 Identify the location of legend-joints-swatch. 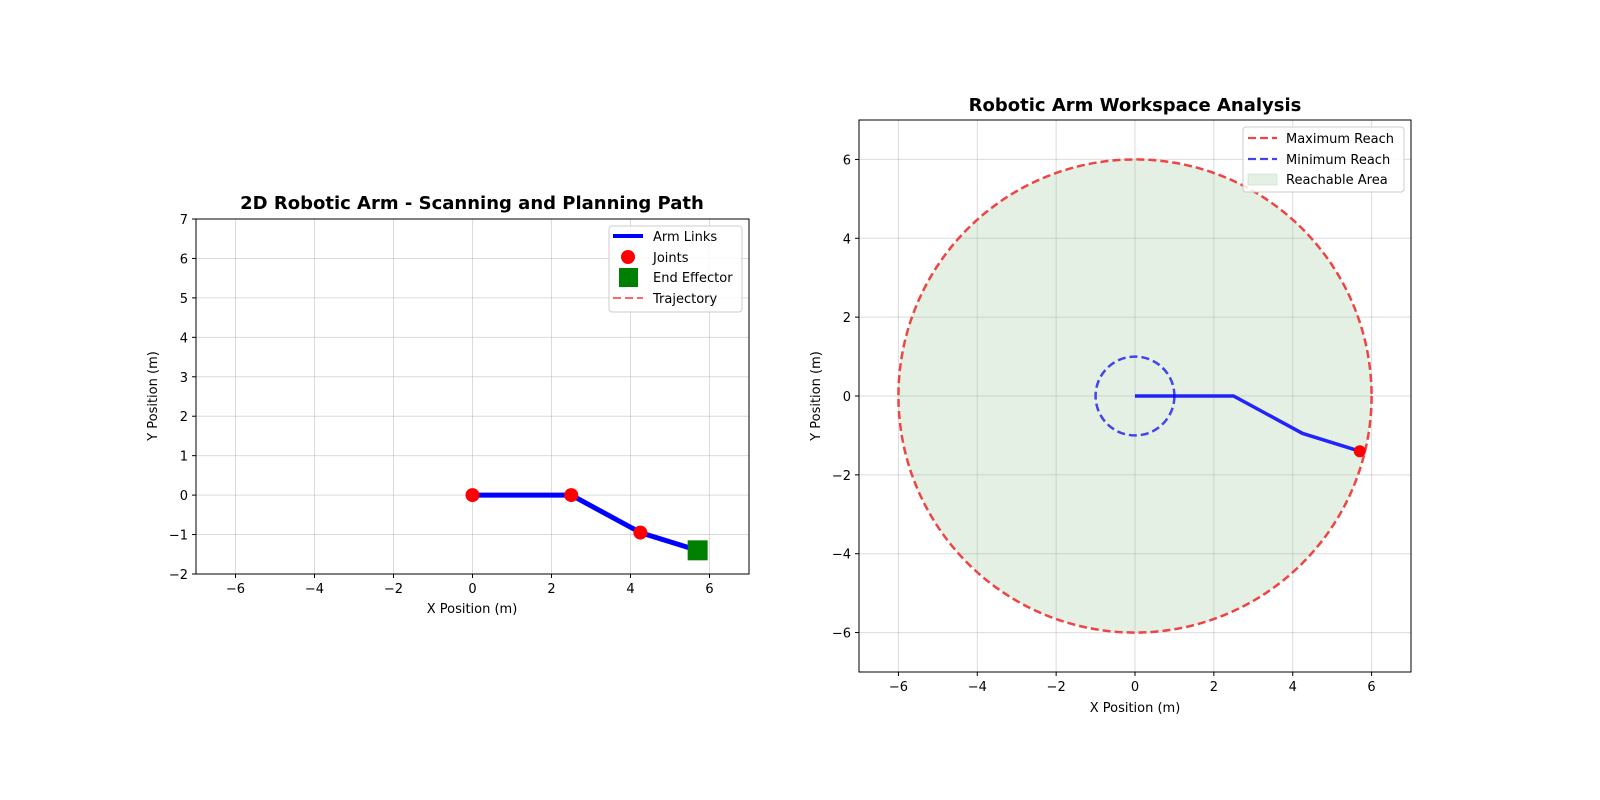
(628, 257).